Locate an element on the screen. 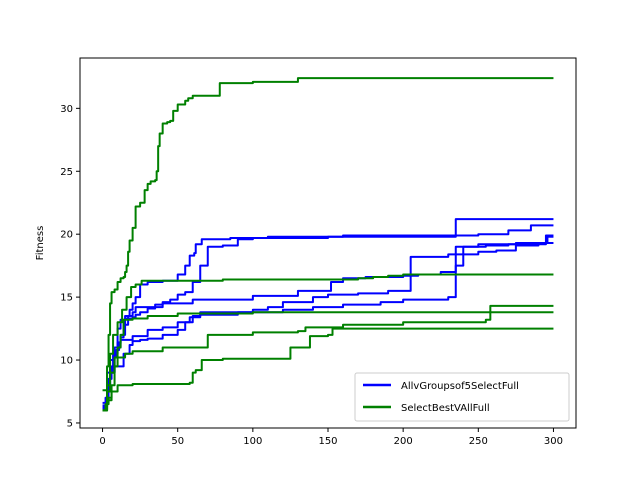 The image size is (640, 480). x-tick-label: 250 is located at coordinates (478, 441).